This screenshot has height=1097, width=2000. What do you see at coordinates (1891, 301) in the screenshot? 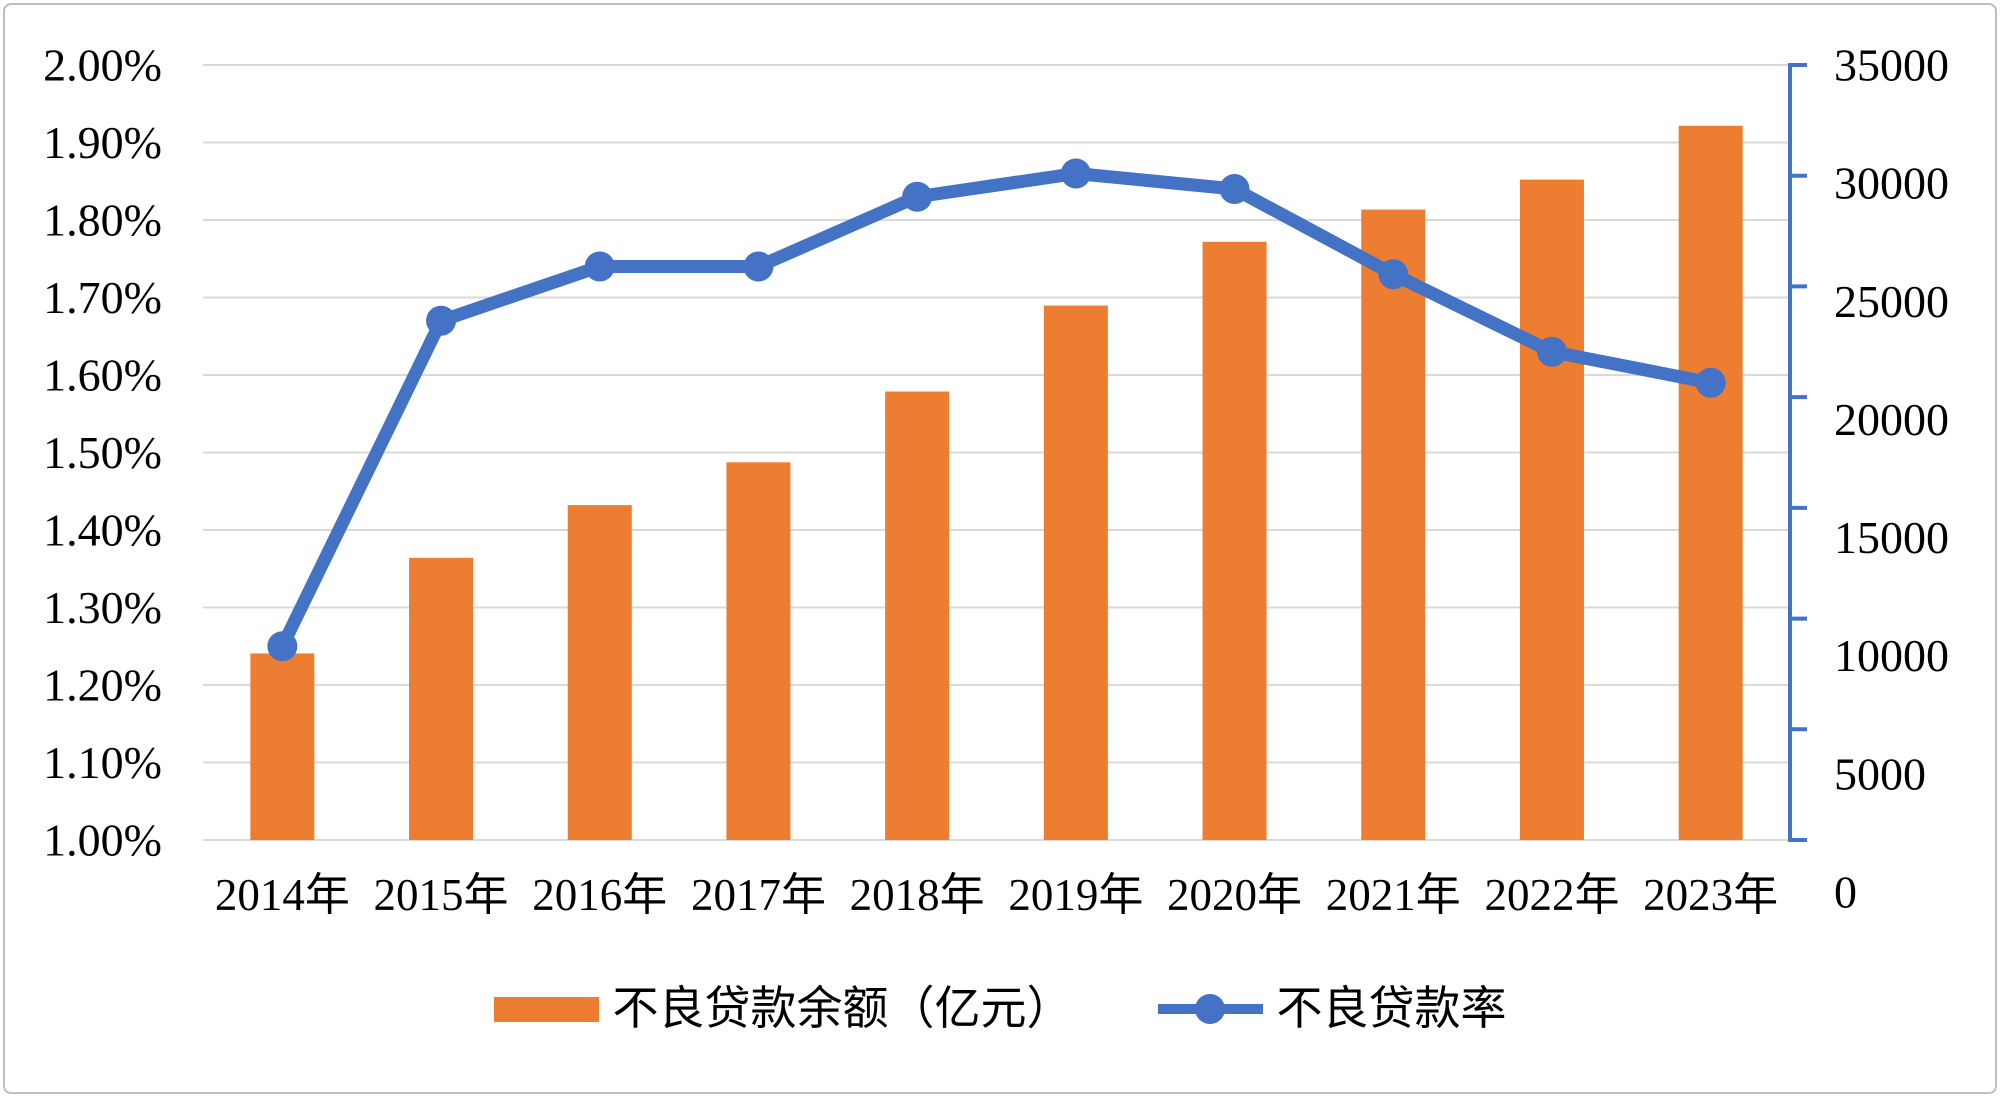
I see `right-axis-tick-label: 25000` at bounding box center [1891, 301].